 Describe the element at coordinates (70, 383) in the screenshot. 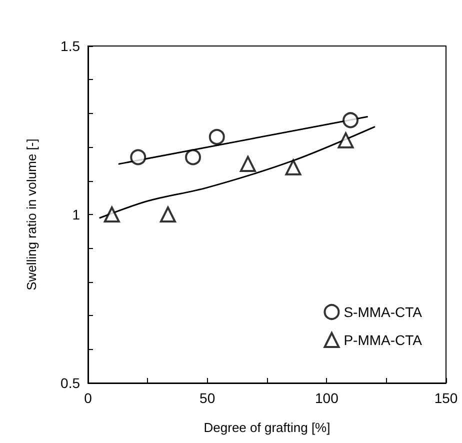

I see `y-tick-label: 0.5` at that location.